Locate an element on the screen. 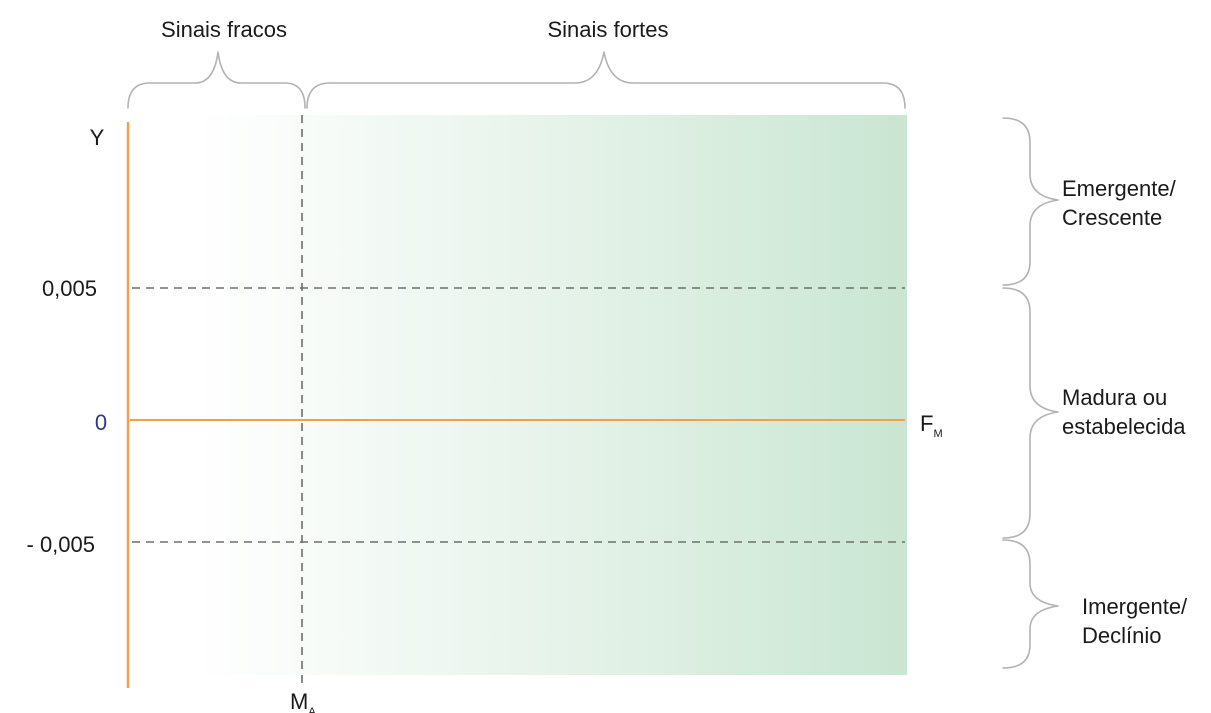  zone-mature-label: Madura ou estabelecida is located at coordinates (1124, 412).